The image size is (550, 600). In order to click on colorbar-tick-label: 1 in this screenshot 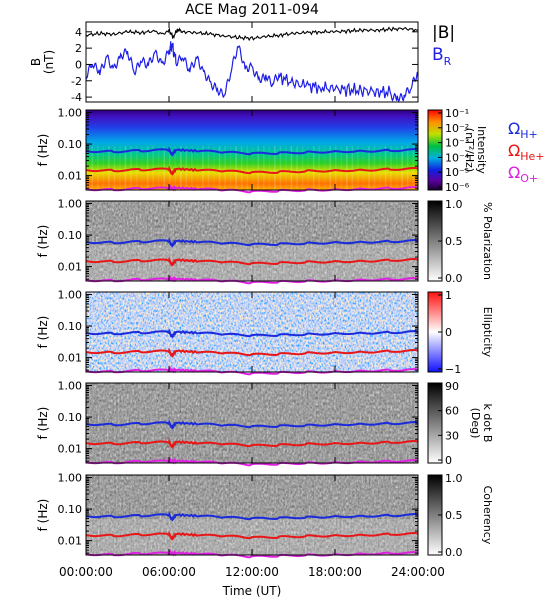, I will do `click(448, 295)`.